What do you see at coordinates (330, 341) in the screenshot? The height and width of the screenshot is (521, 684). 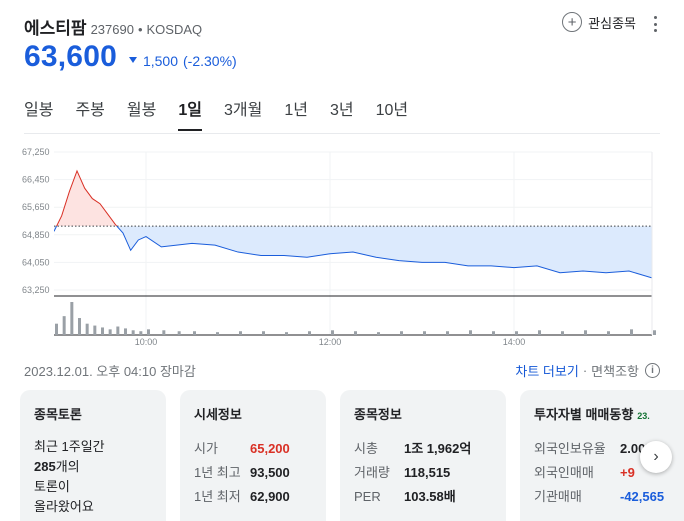 I see `x-tick-label: 12:00` at bounding box center [330, 341].